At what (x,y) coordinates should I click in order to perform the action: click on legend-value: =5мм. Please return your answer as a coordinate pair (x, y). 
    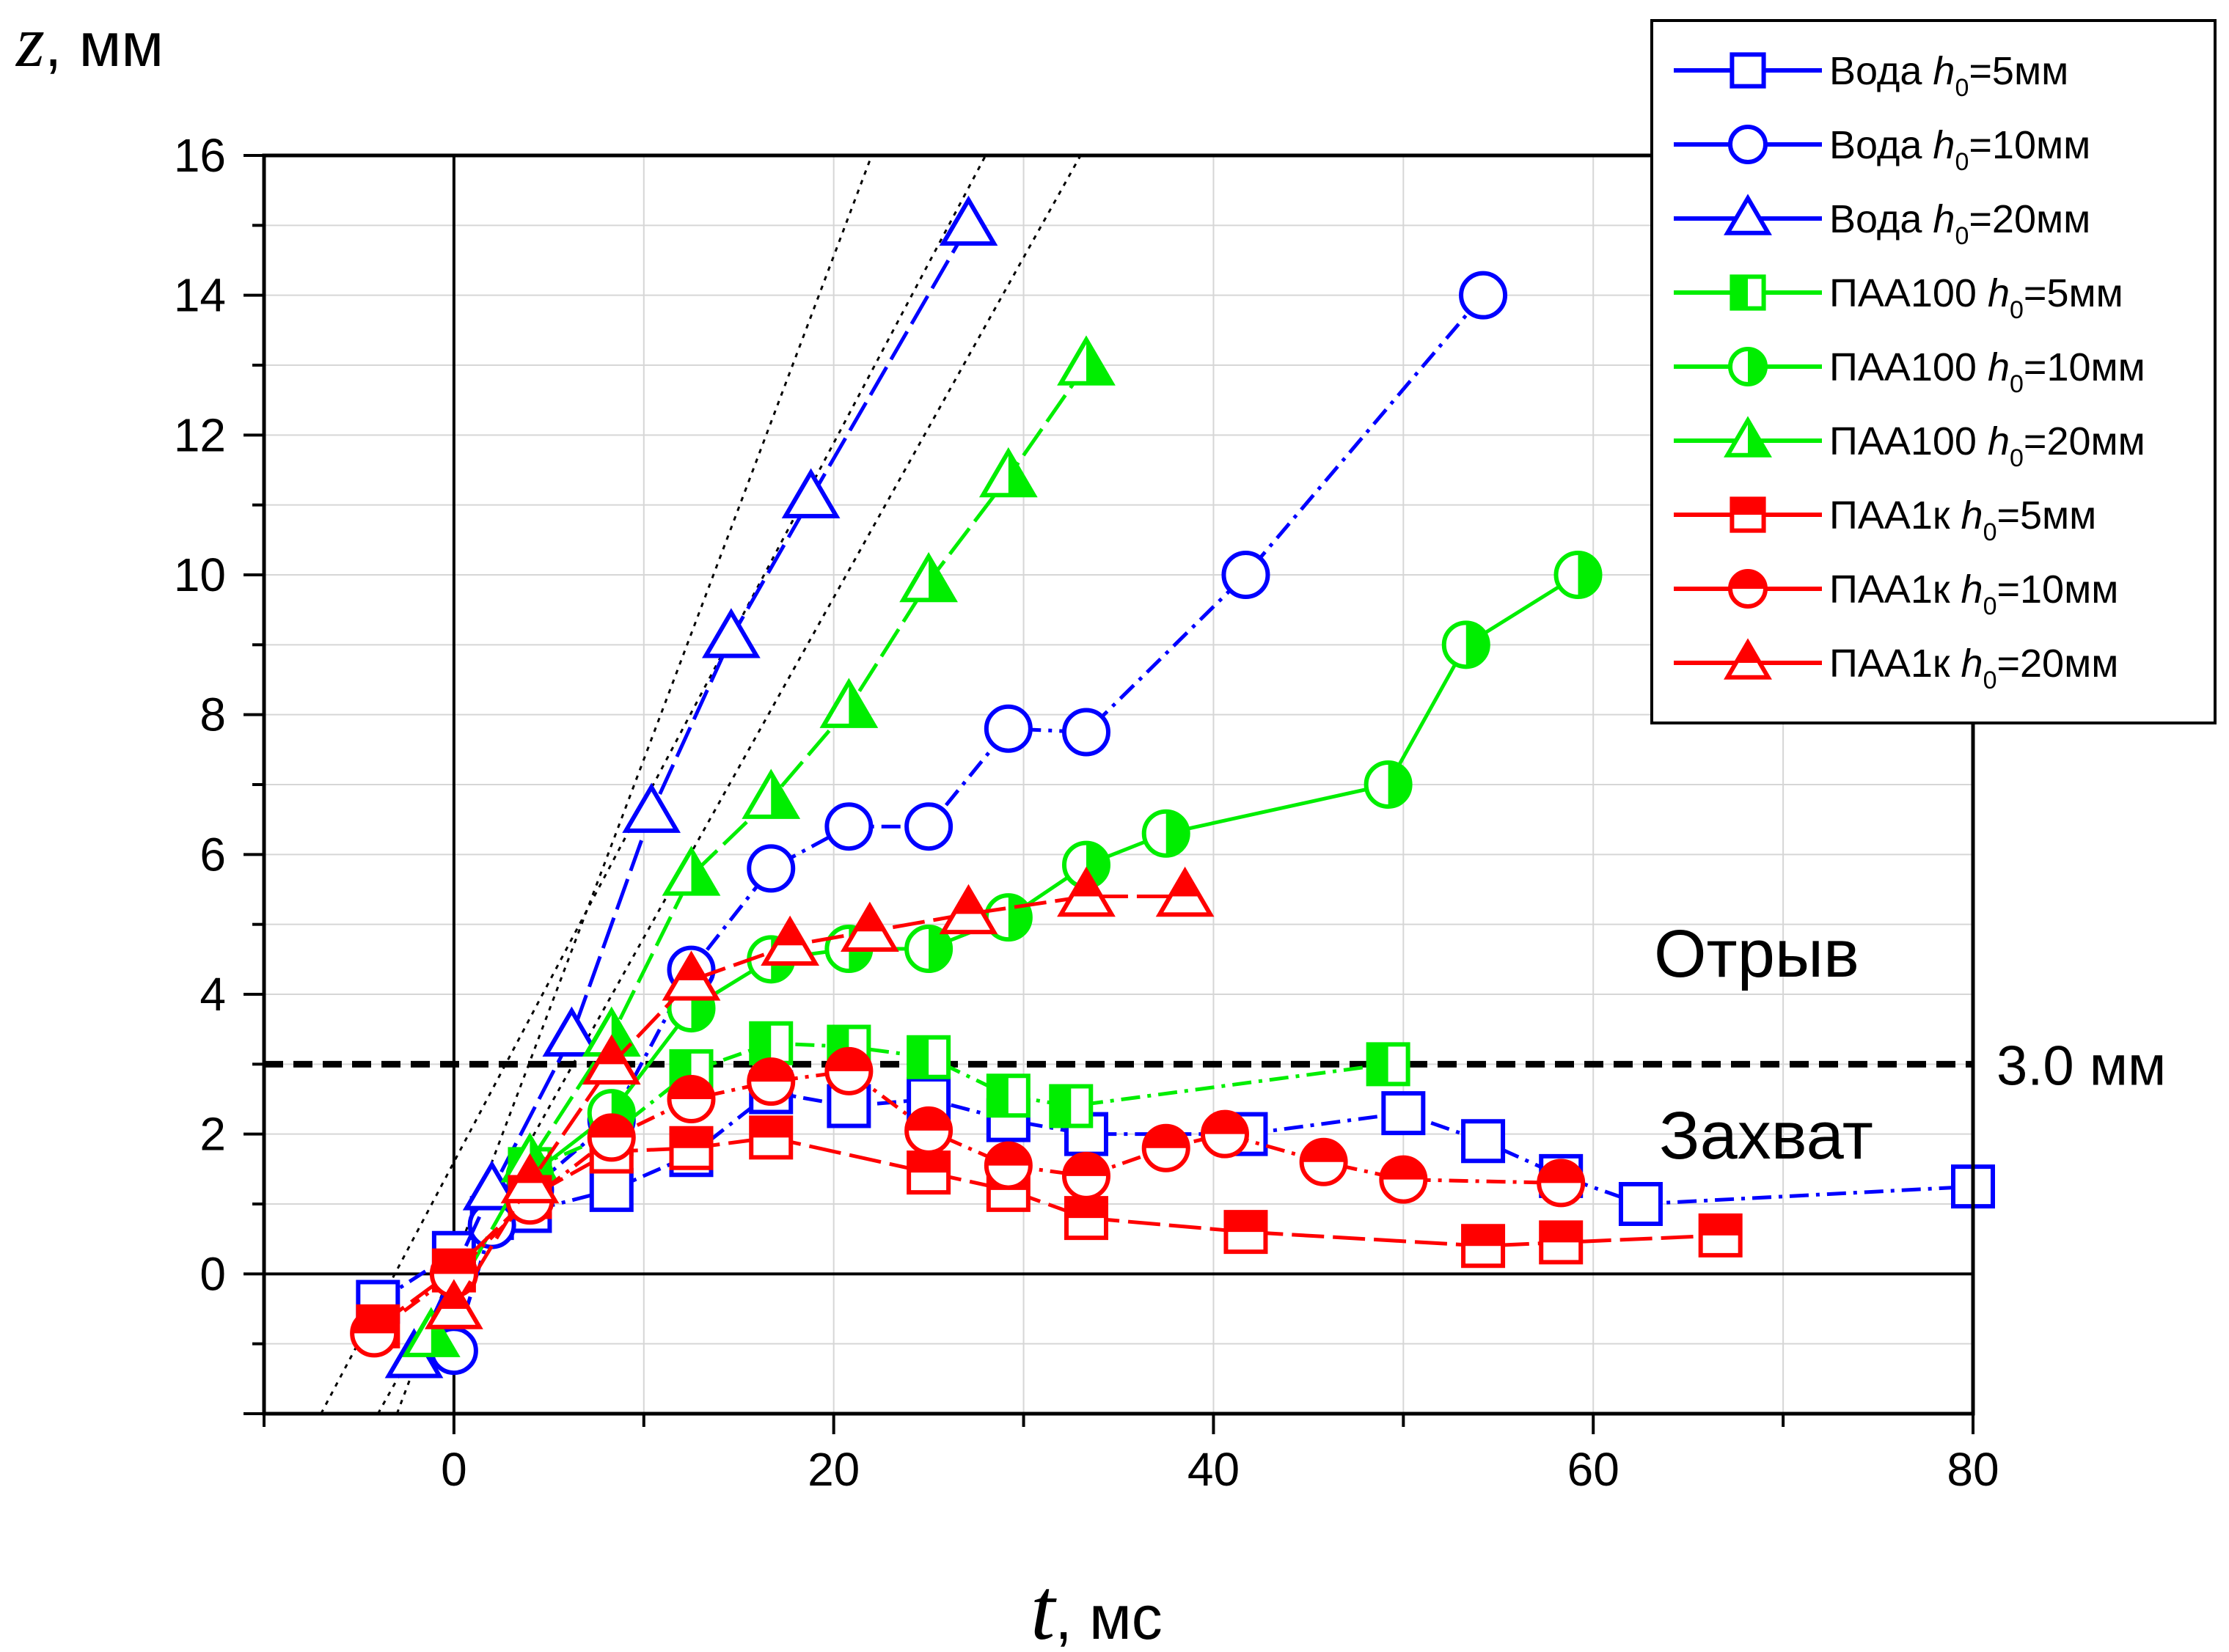
    Looking at the image, I should click on (2019, 71).